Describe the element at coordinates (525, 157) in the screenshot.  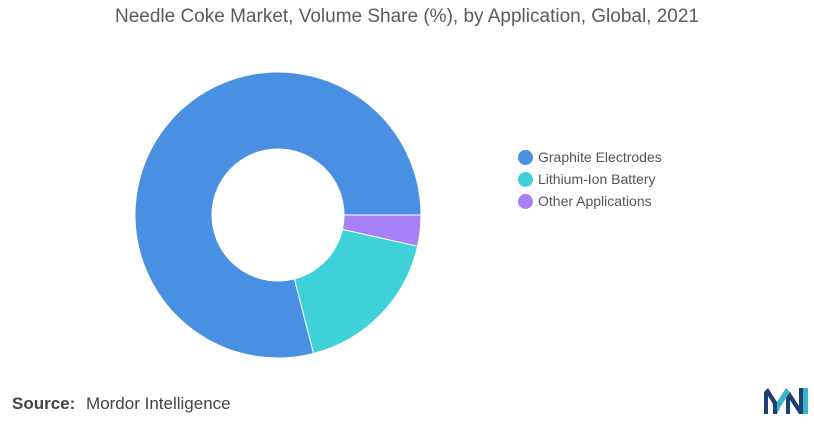
I see `legend-swatch-graphite-electrodes` at that location.